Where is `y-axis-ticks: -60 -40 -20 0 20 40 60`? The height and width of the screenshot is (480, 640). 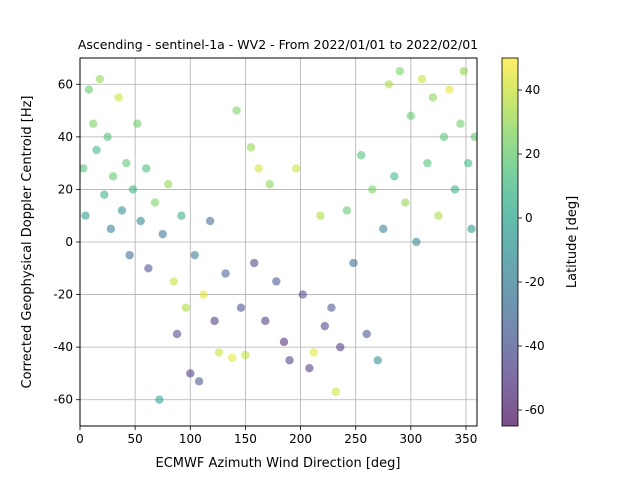
y-axis-ticks: -60 -40 -20 0 20 40 60 is located at coordinates (66, 242).